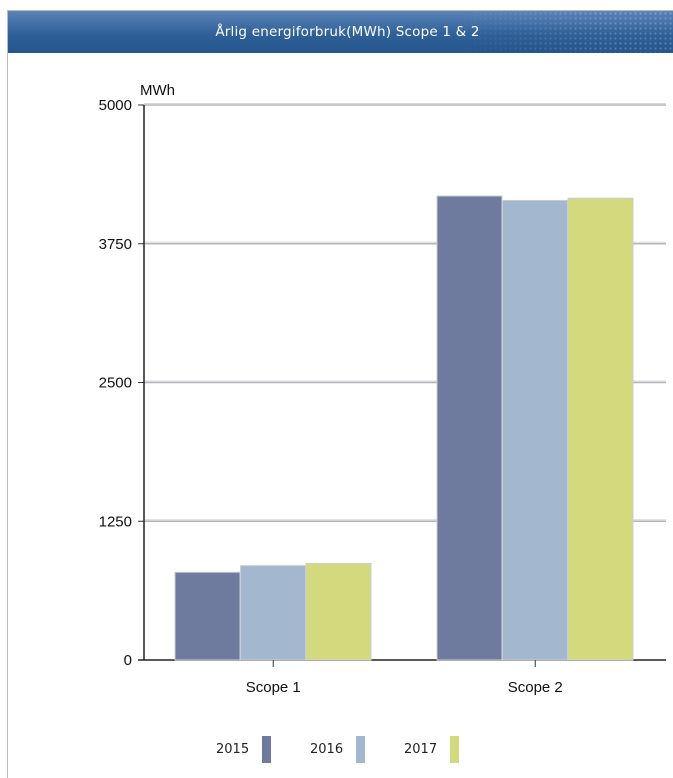 The image size is (673, 778). Describe the element at coordinates (115, 383) in the screenshot. I see `y-tick-label: 2500` at that location.